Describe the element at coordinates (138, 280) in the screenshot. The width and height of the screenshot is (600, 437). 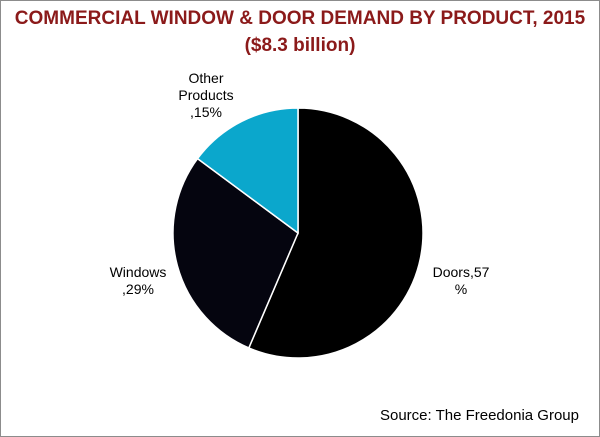
I see `pie-label-windows: Windows ,29%` at that location.